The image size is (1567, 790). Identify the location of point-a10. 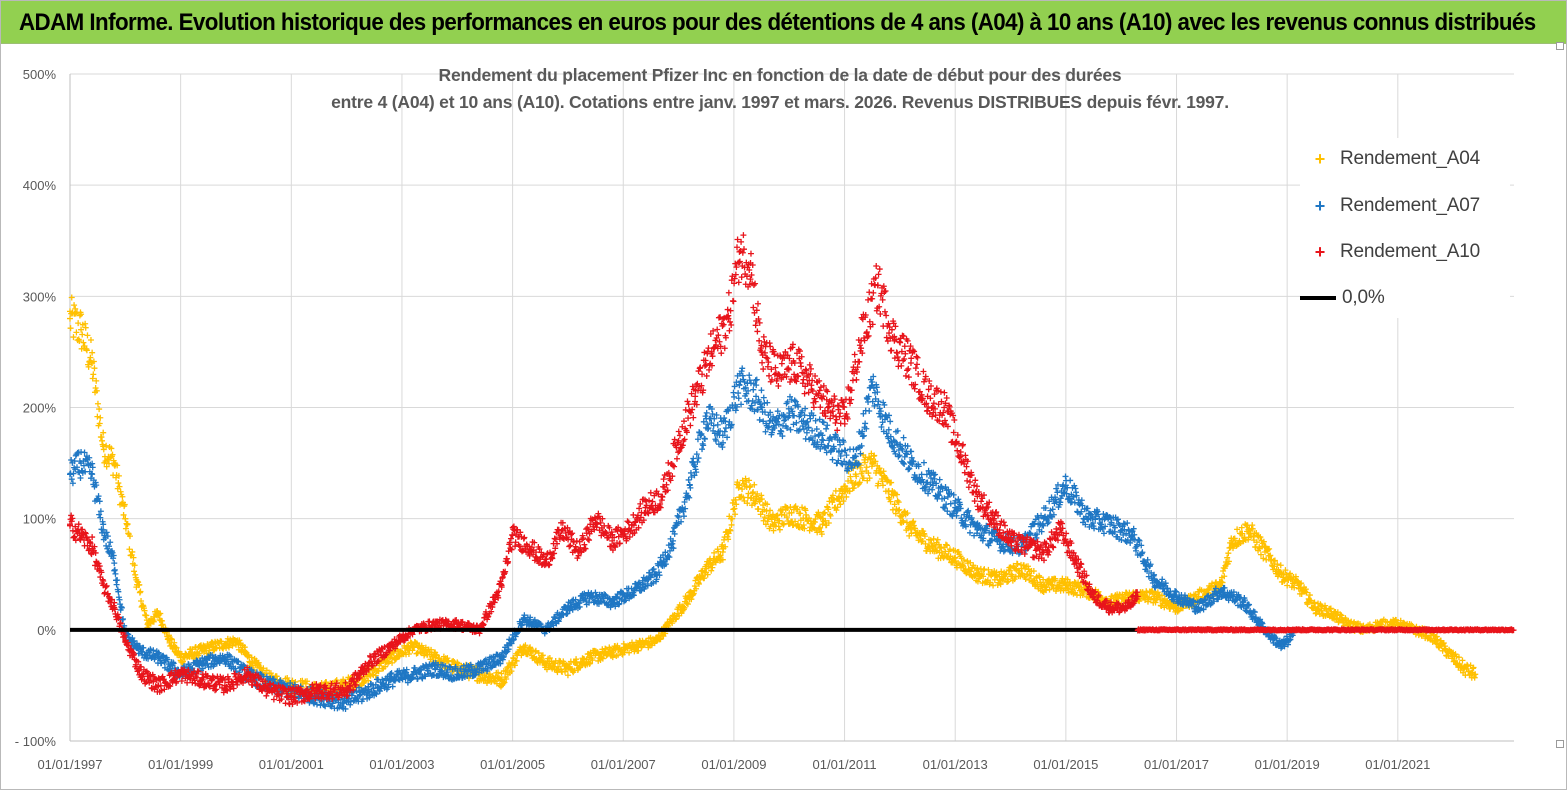
(82, 529).